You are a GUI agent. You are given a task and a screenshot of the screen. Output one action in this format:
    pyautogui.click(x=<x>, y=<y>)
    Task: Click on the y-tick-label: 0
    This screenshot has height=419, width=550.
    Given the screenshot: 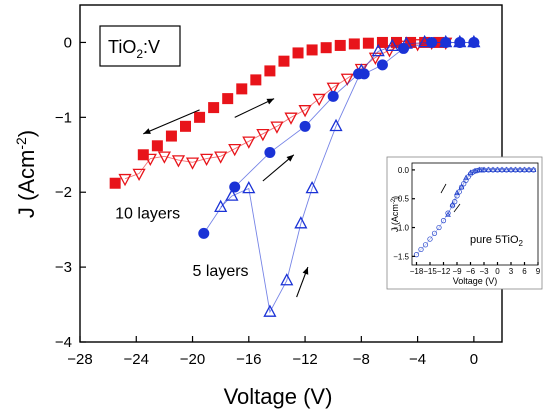 What is the action you would take?
    pyautogui.click(x=68, y=42)
    